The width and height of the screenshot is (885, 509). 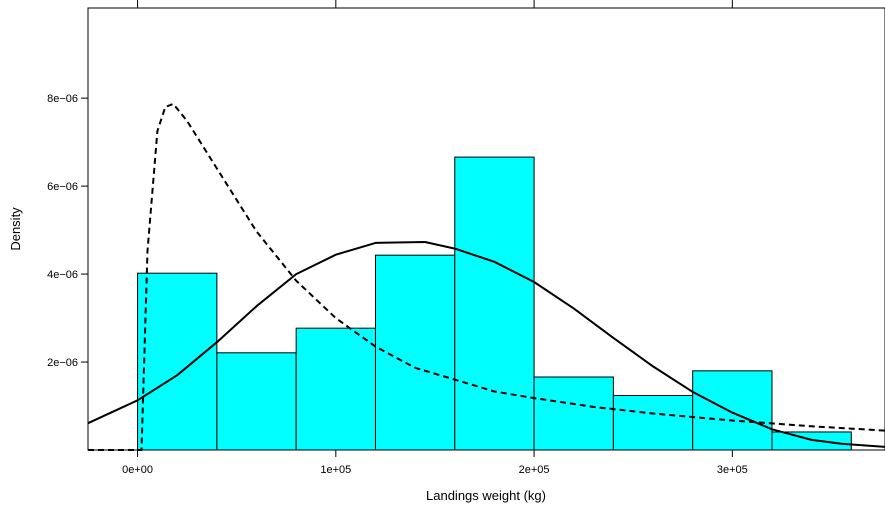 What do you see at coordinates (62, 99) in the screenshot?
I see `y-tick-label-4: 8e−06` at bounding box center [62, 99].